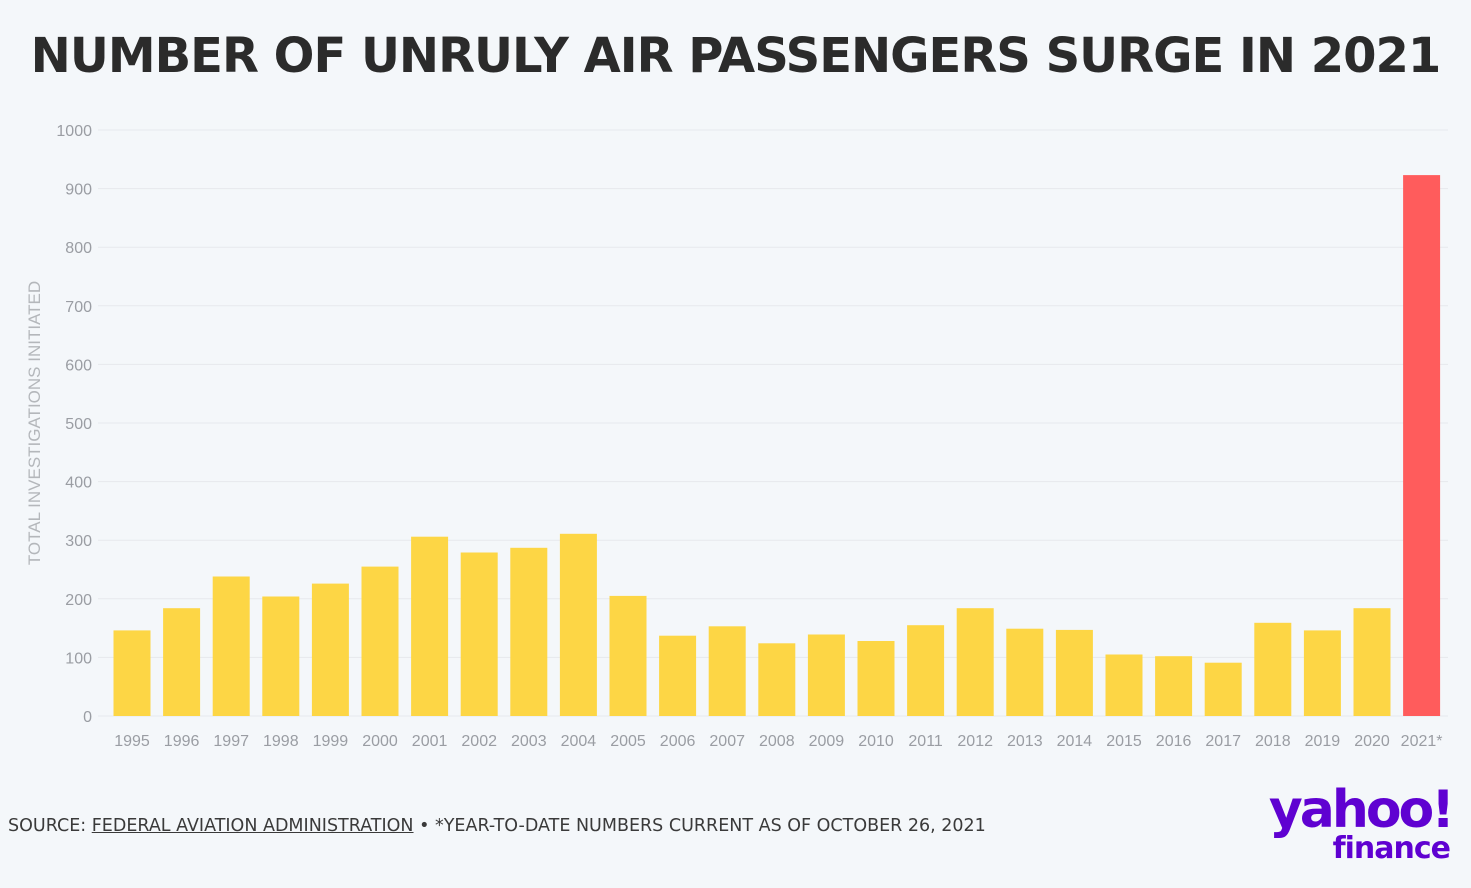 Image resolution: width=1471 pixels, height=888 pixels. I want to click on x-tick-label: 2004, so click(579, 741).